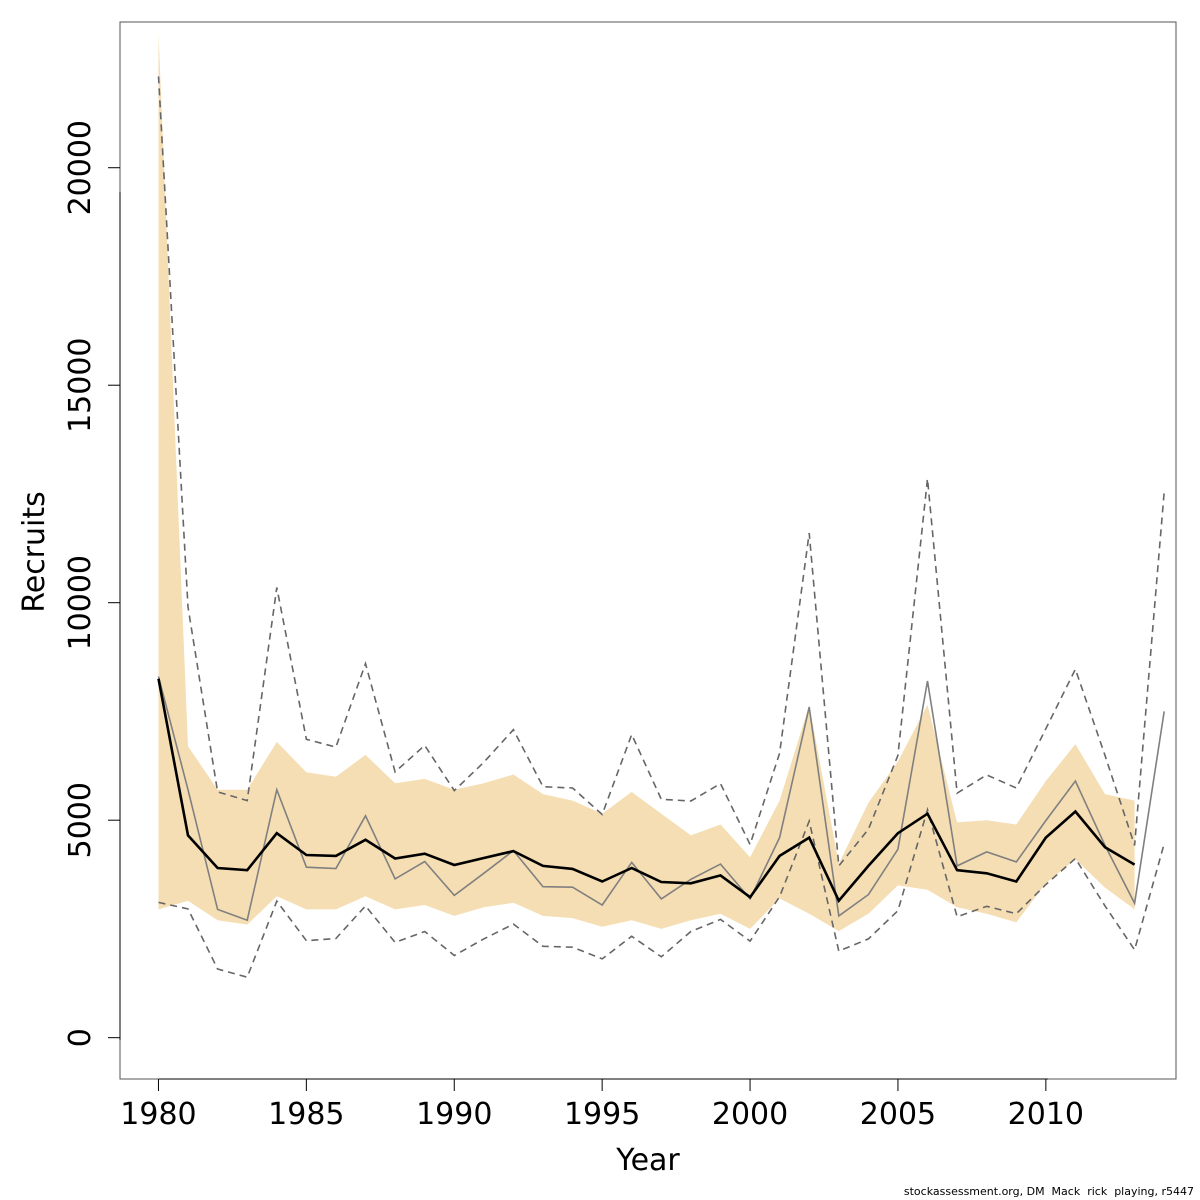 The height and width of the screenshot is (1200, 1200). What do you see at coordinates (80, 602) in the screenshot?
I see `y-tick-label: 10000` at bounding box center [80, 602].